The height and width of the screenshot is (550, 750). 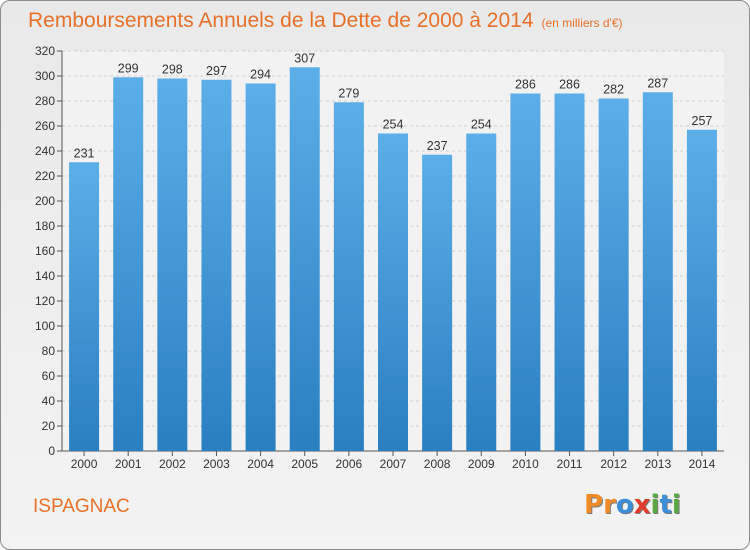 I want to click on x-tick-label: 2006, so click(x=349, y=464).